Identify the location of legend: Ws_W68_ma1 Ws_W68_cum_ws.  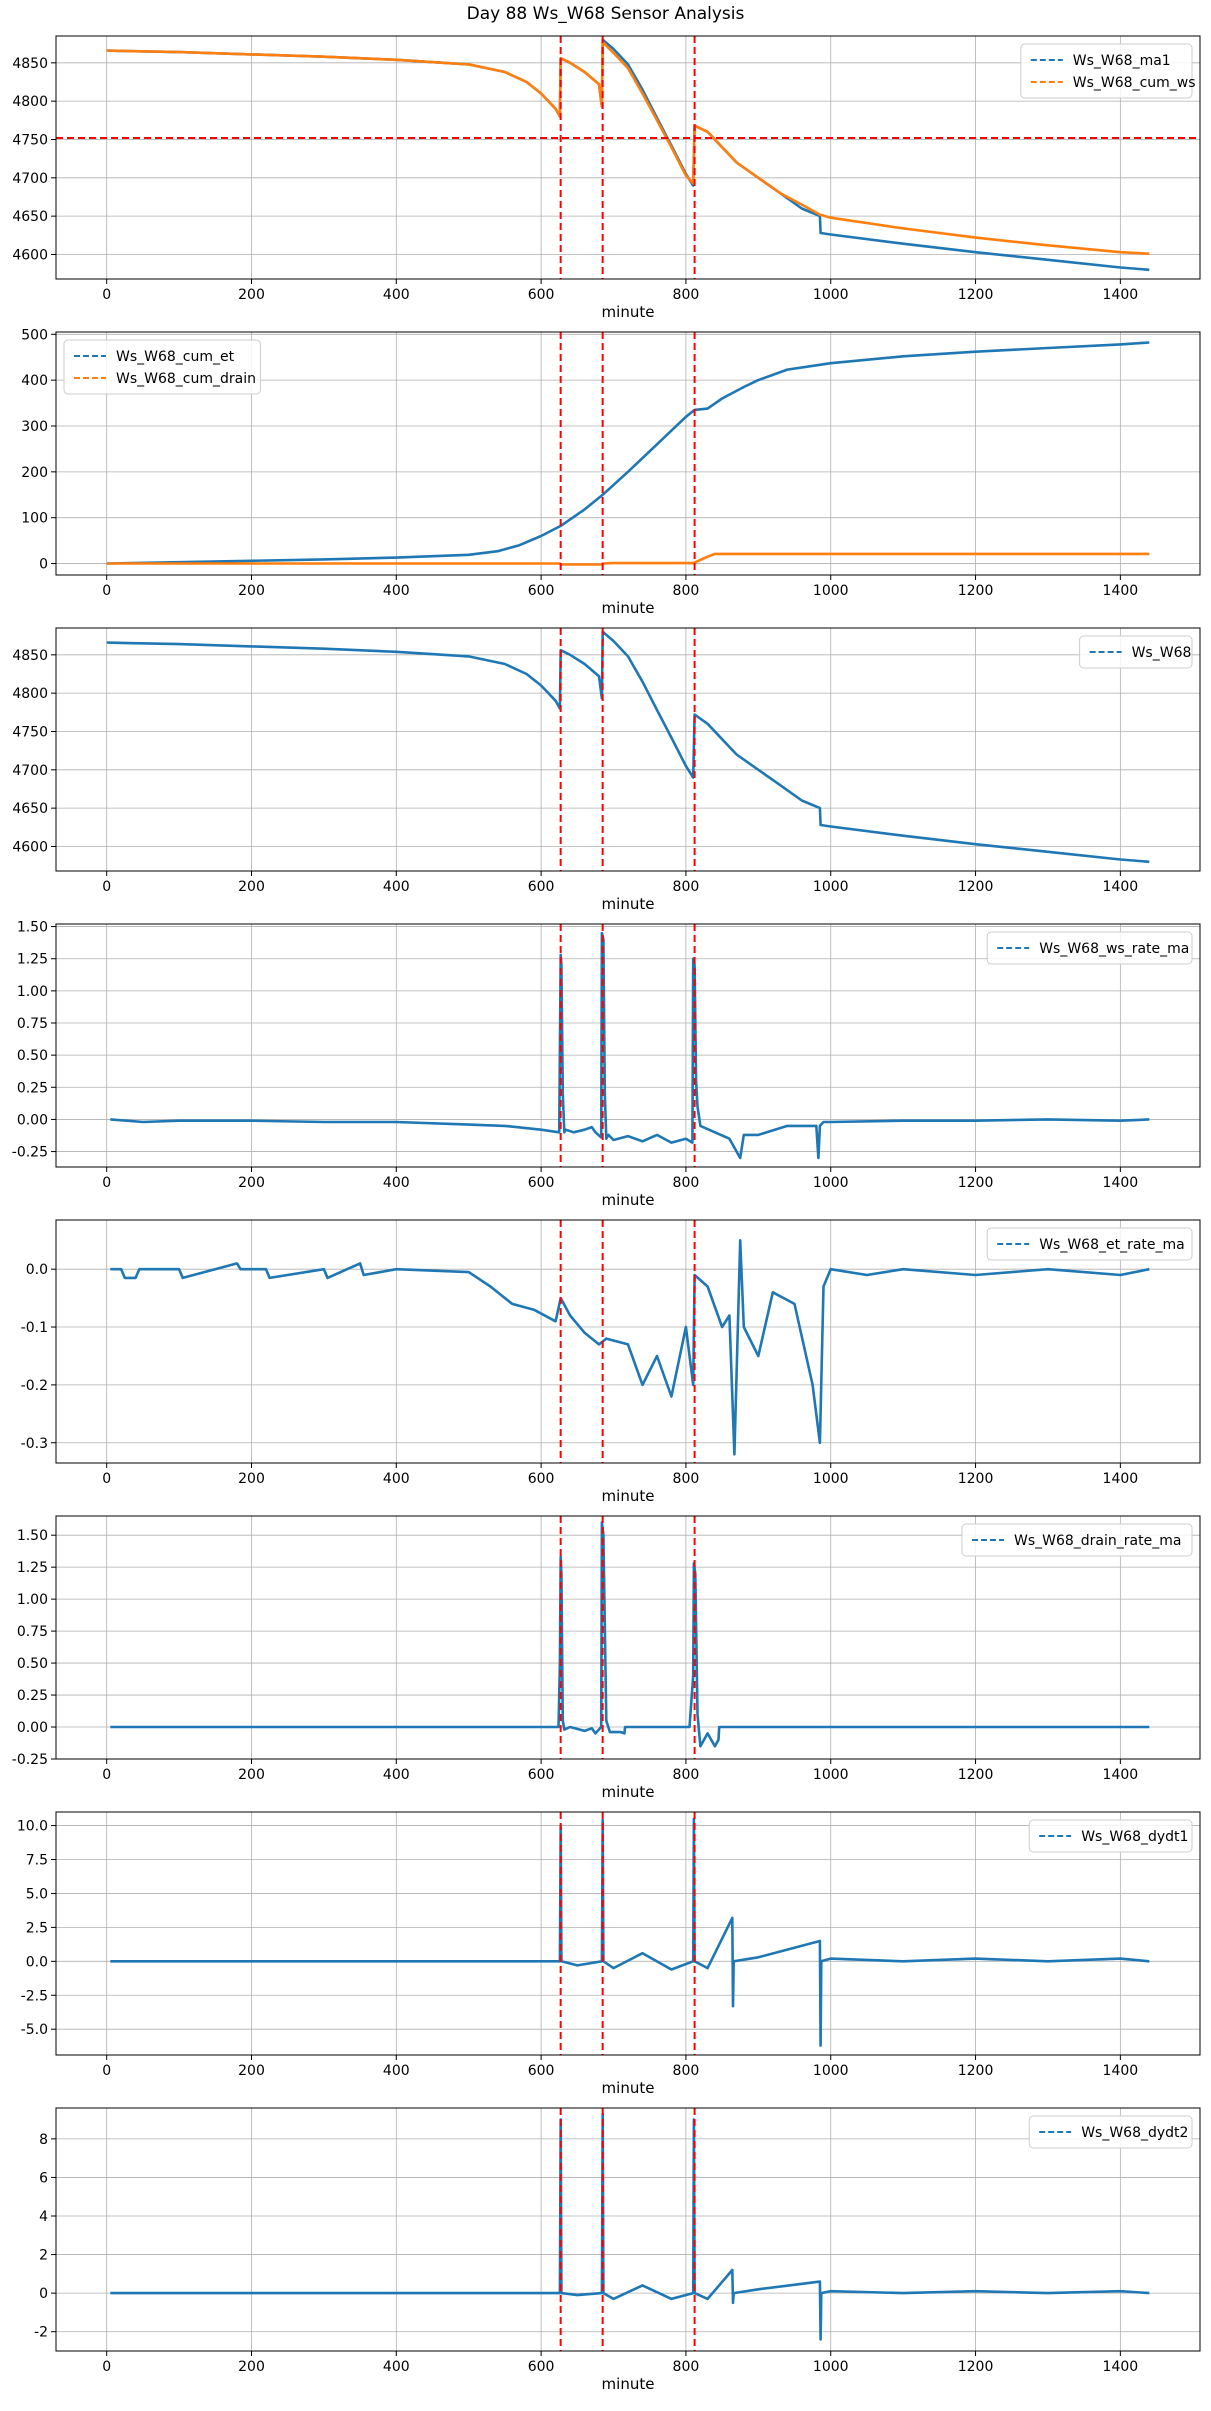
(1108, 71).